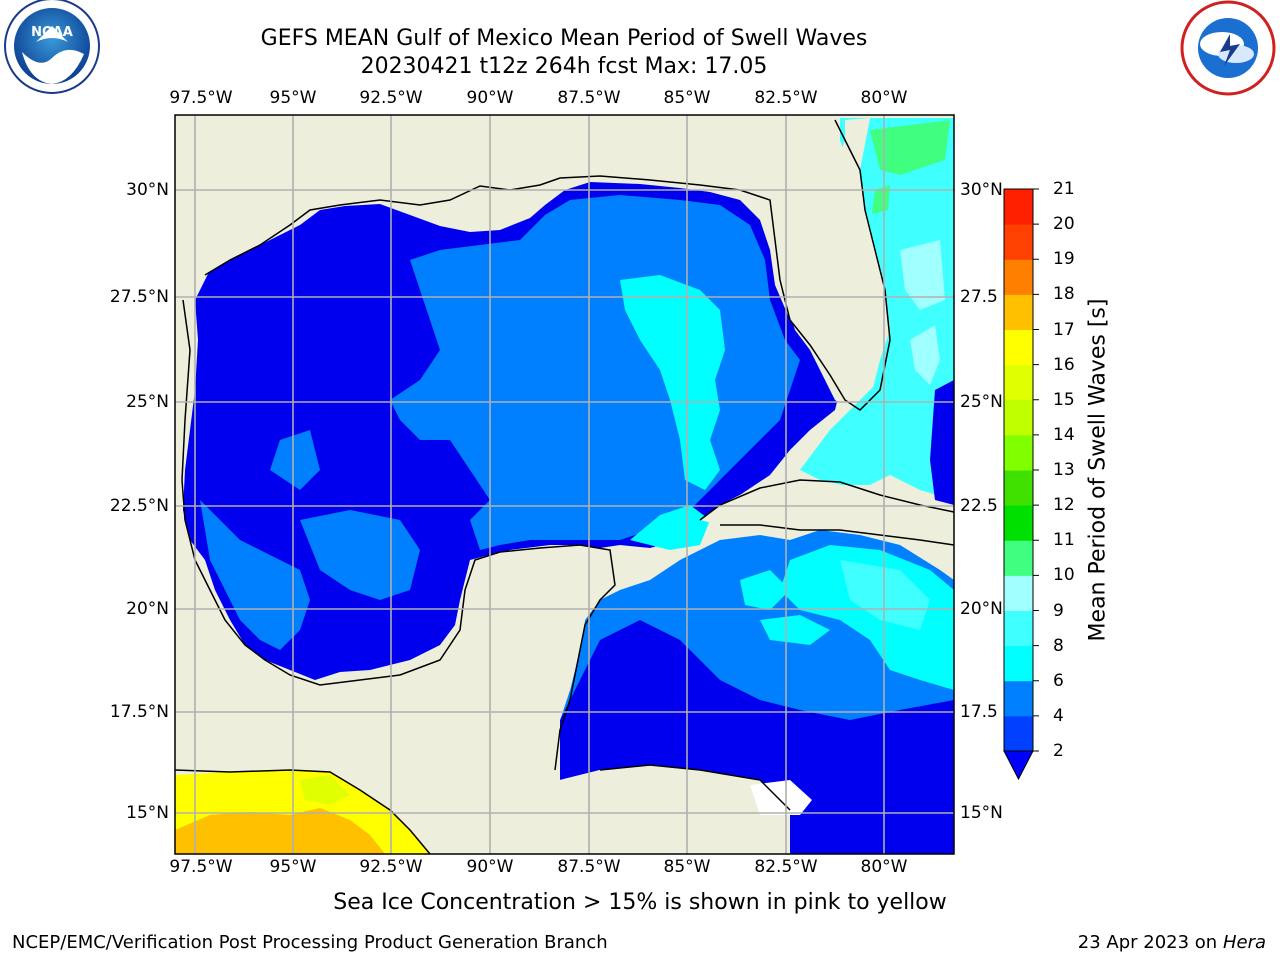 The image size is (1280, 960). Describe the element at coordinates (825, 264) in the screenshot. I see `florida-land` at that location.